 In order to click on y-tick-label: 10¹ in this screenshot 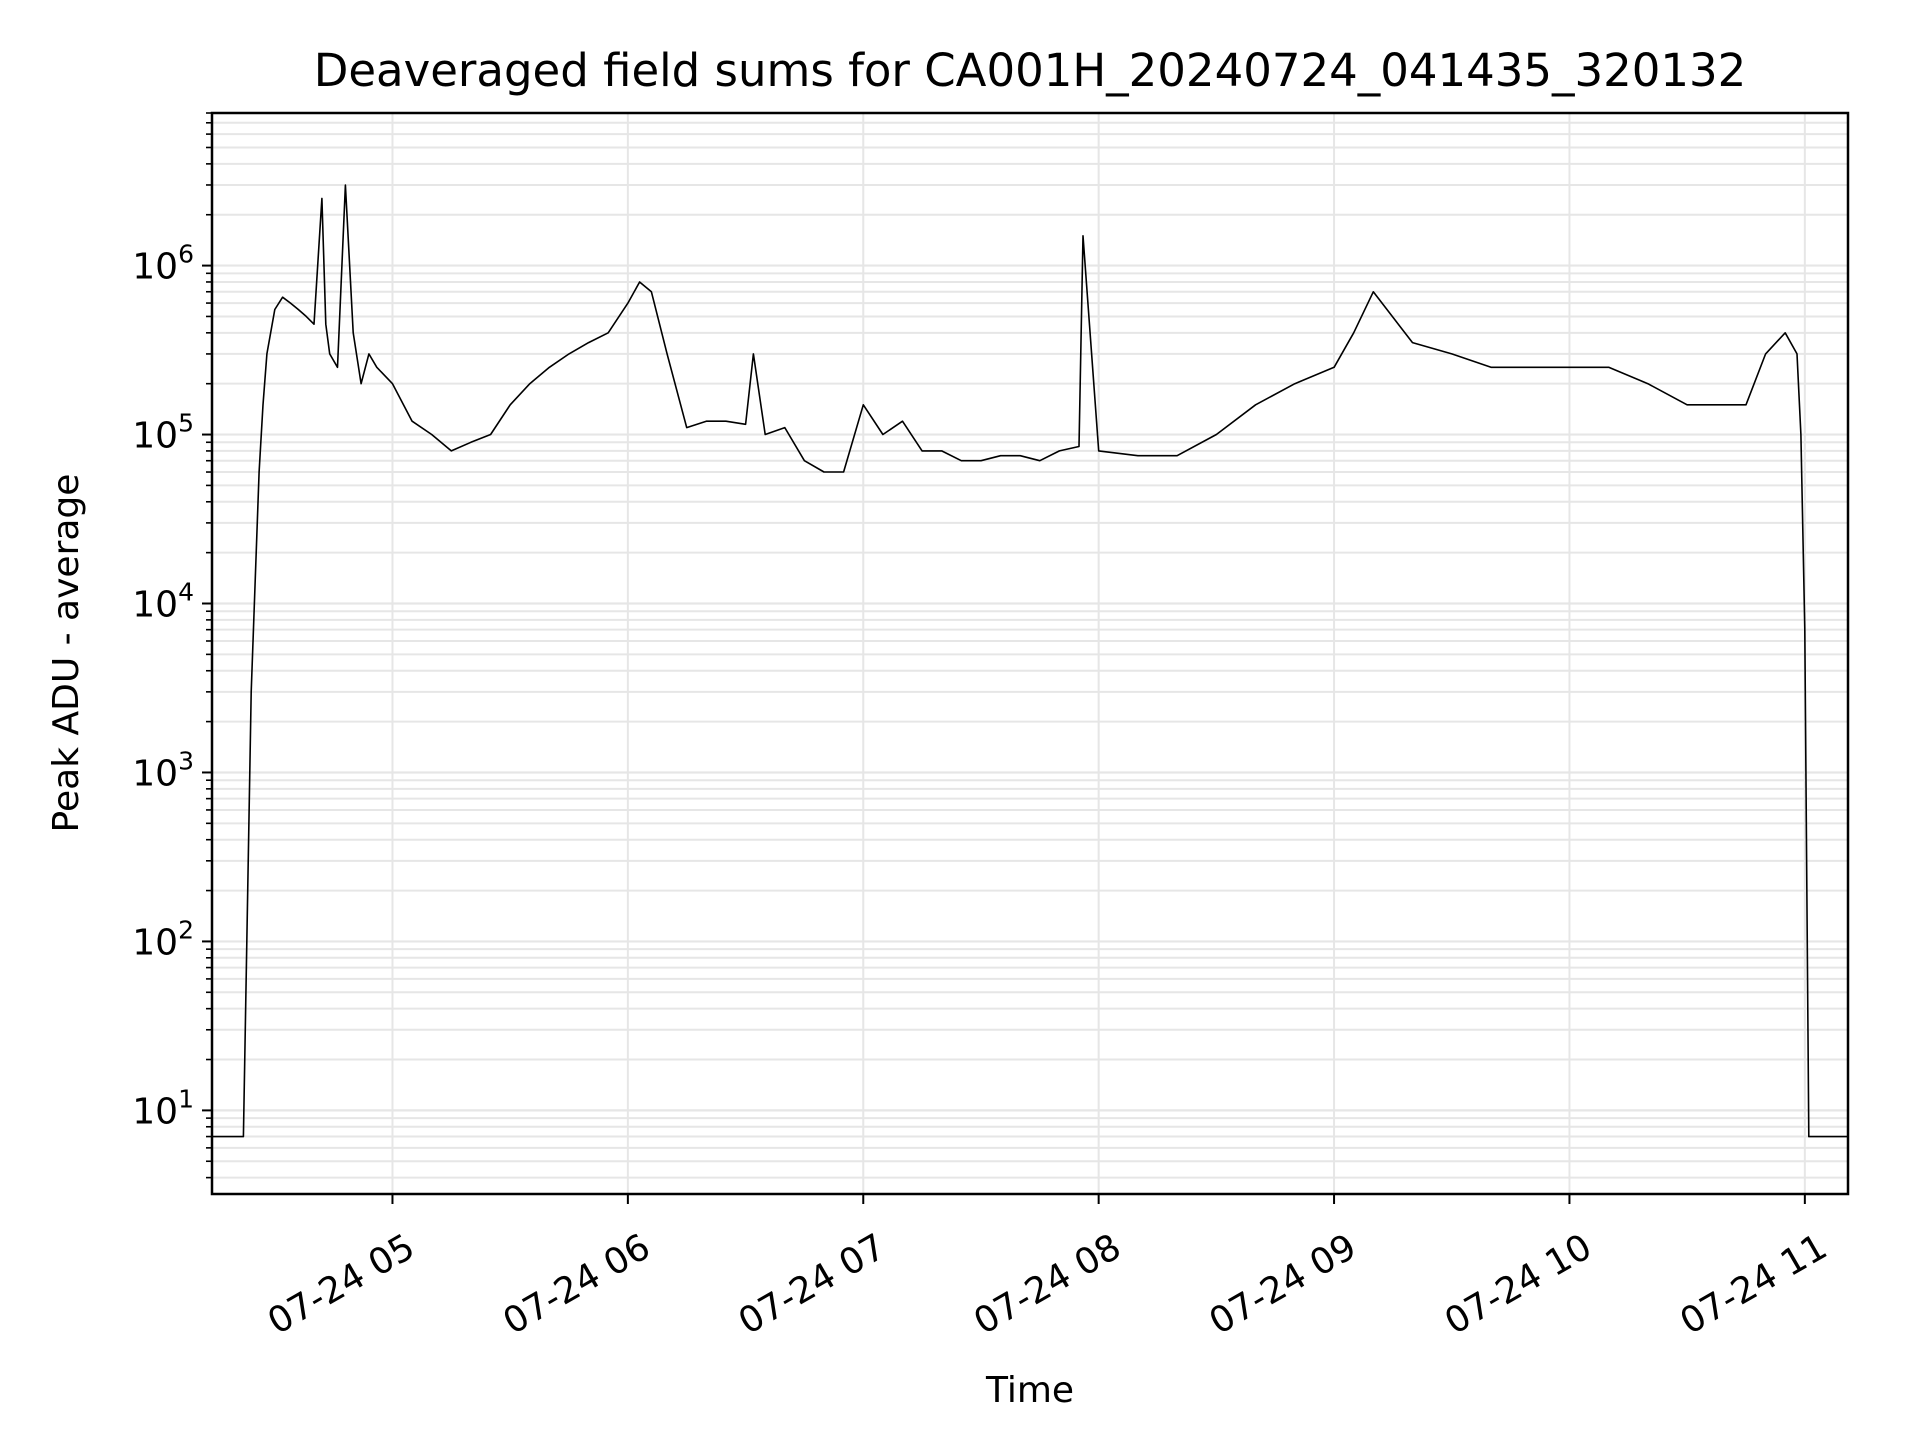, I will do `click(163, 1108)`.